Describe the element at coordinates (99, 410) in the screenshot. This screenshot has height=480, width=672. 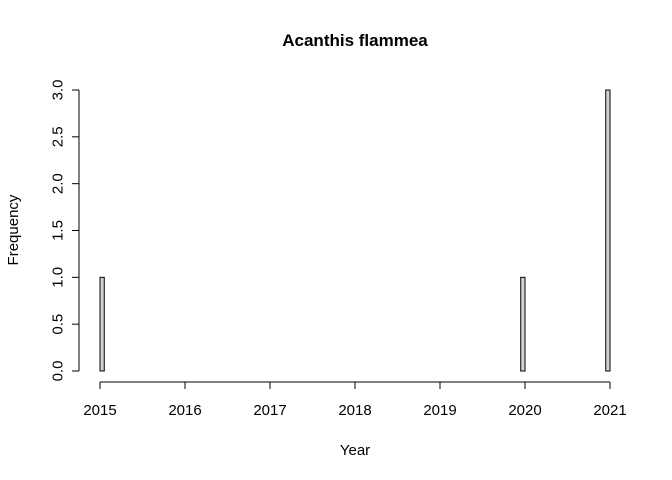
I see `x-tick-label: 2015` at that location.